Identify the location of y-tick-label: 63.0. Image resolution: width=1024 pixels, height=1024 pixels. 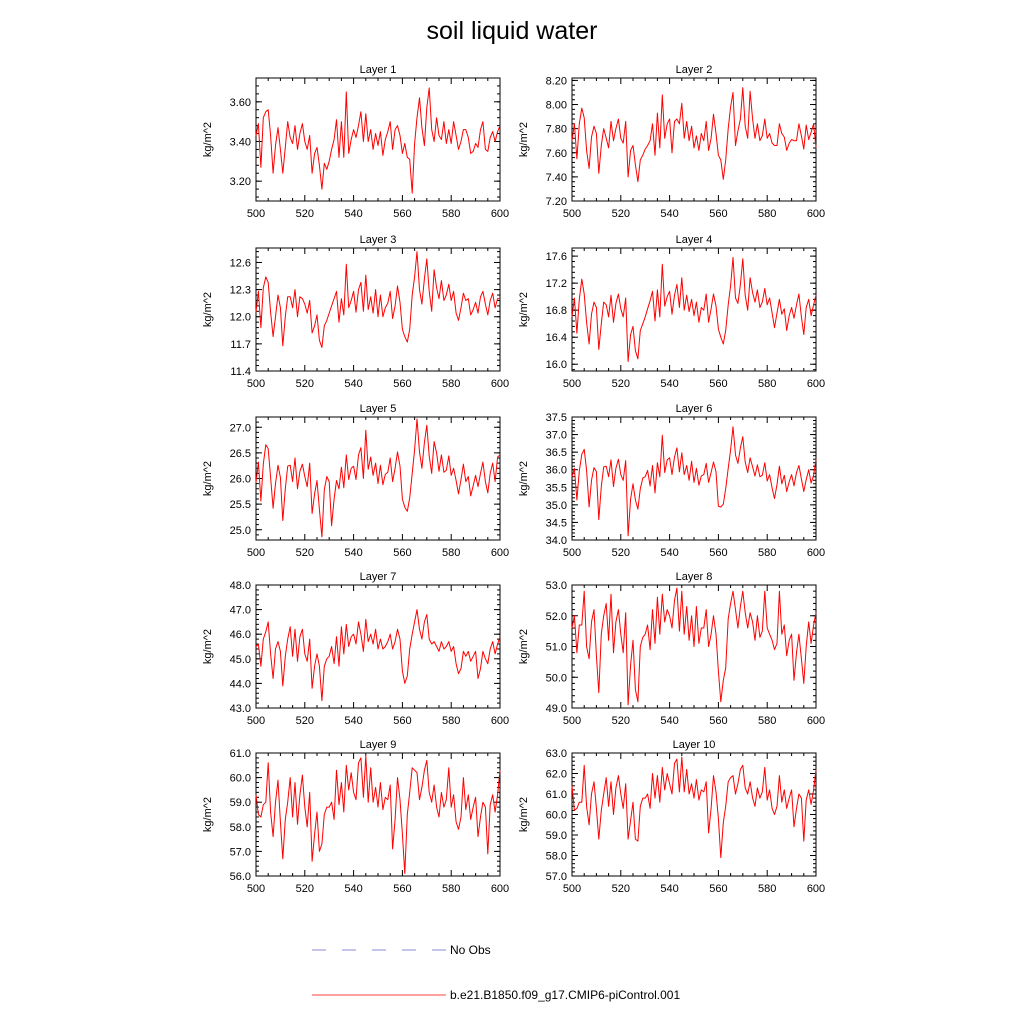
(556, 754).